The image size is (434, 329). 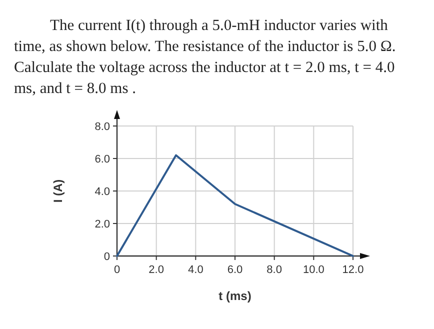 I want to click on x-tick-label: 4.0, so click(x=196, y=270).